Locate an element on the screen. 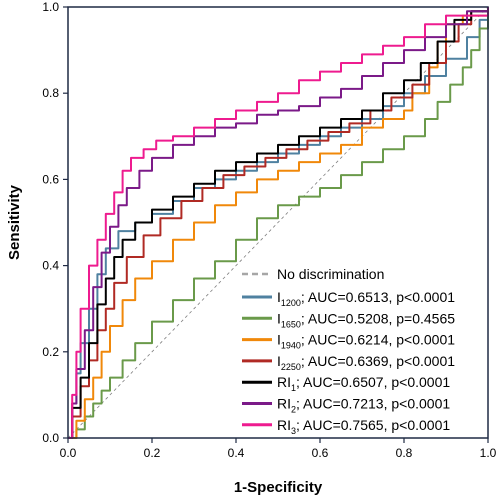 This screenshot has height=498, width=500. legend-label: RI1; AUC=0.6507, p<0.0001 is located at coordinates (363, 383).